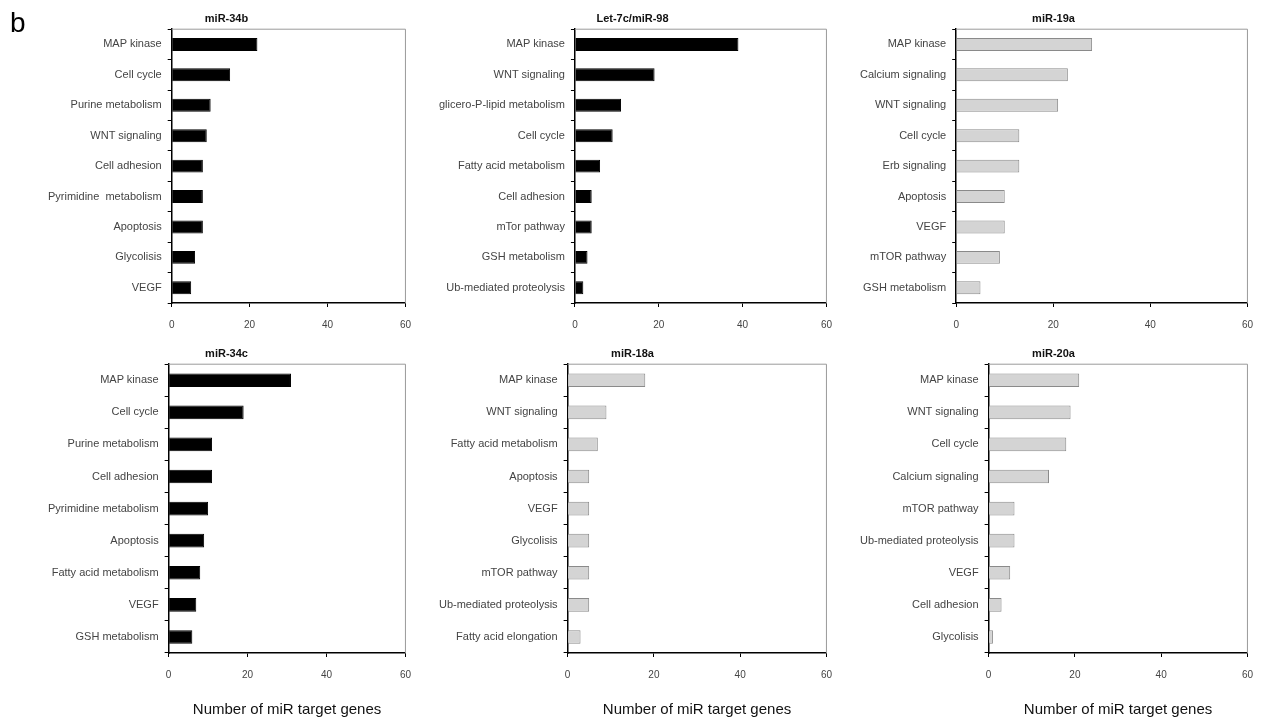 This screenshot has width=1265, height=727. What do you see at coordinates (226, 352) in the screenshot?
I see `chart-title: miR-34c` at bounding box center [226, 352].